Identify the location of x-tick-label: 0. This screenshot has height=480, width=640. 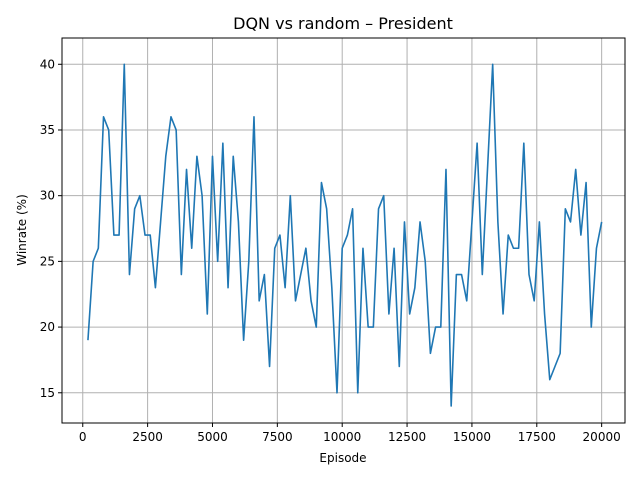
(83, 437).